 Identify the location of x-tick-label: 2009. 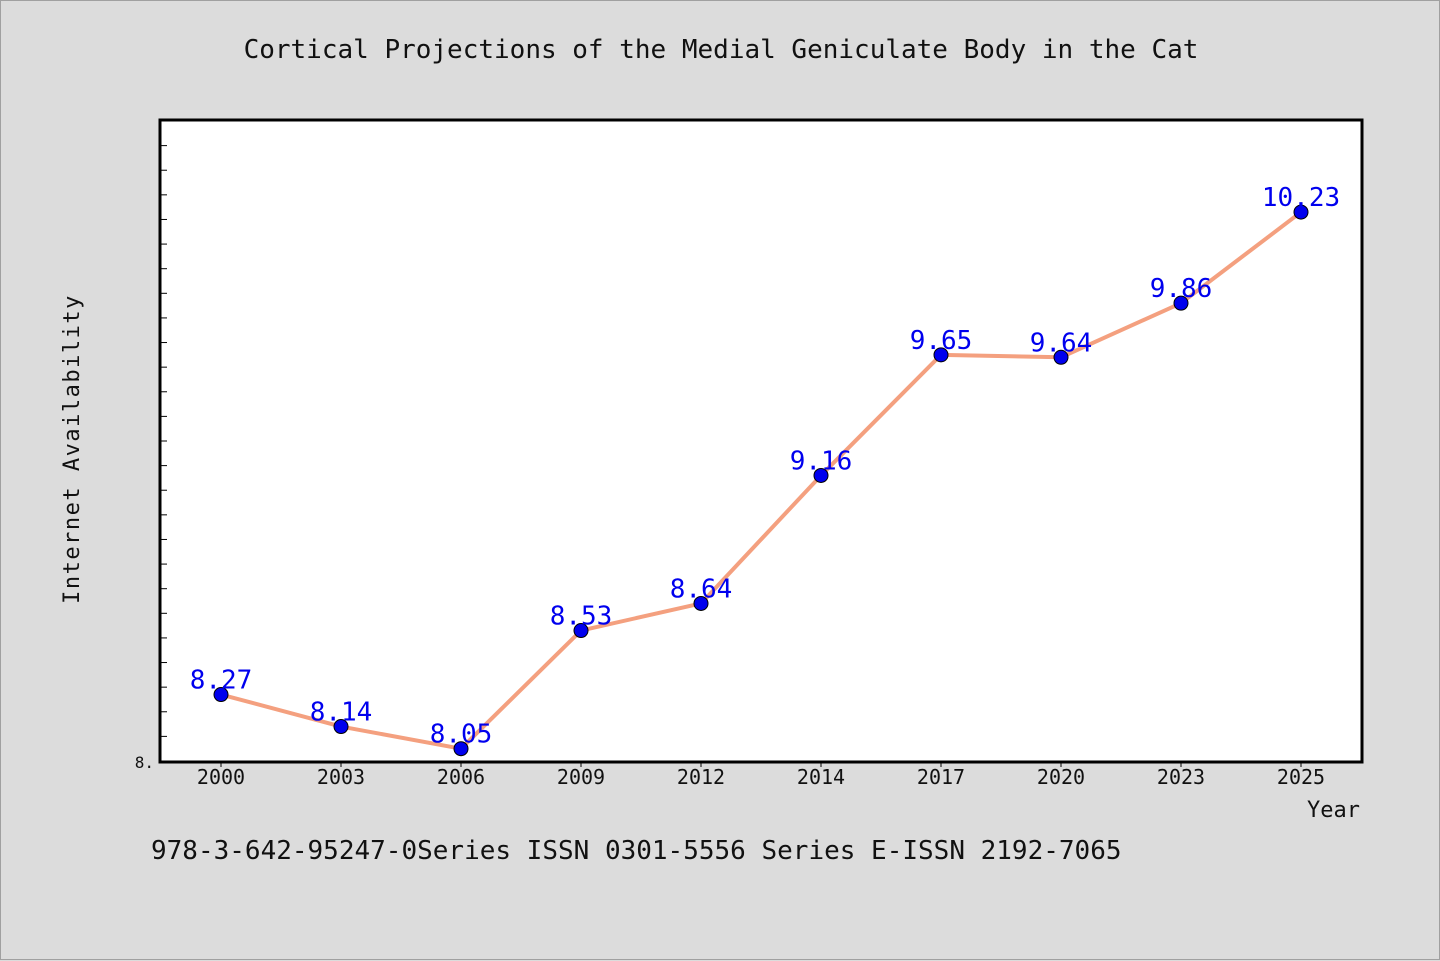
(581, 777).